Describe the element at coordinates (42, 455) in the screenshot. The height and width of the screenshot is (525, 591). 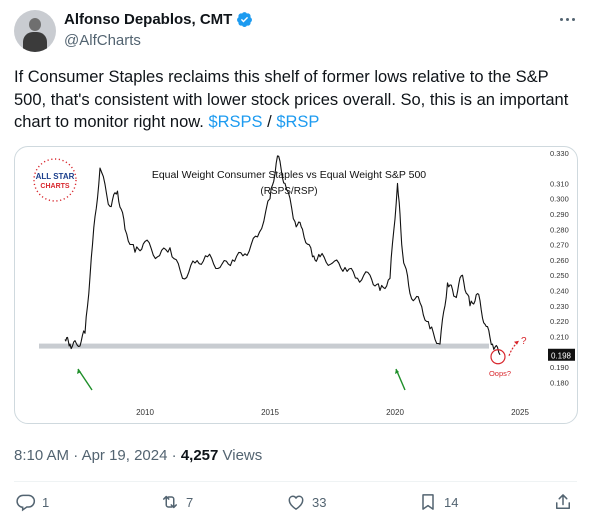
I see `tweet-time: 8:10 AM` at that location.